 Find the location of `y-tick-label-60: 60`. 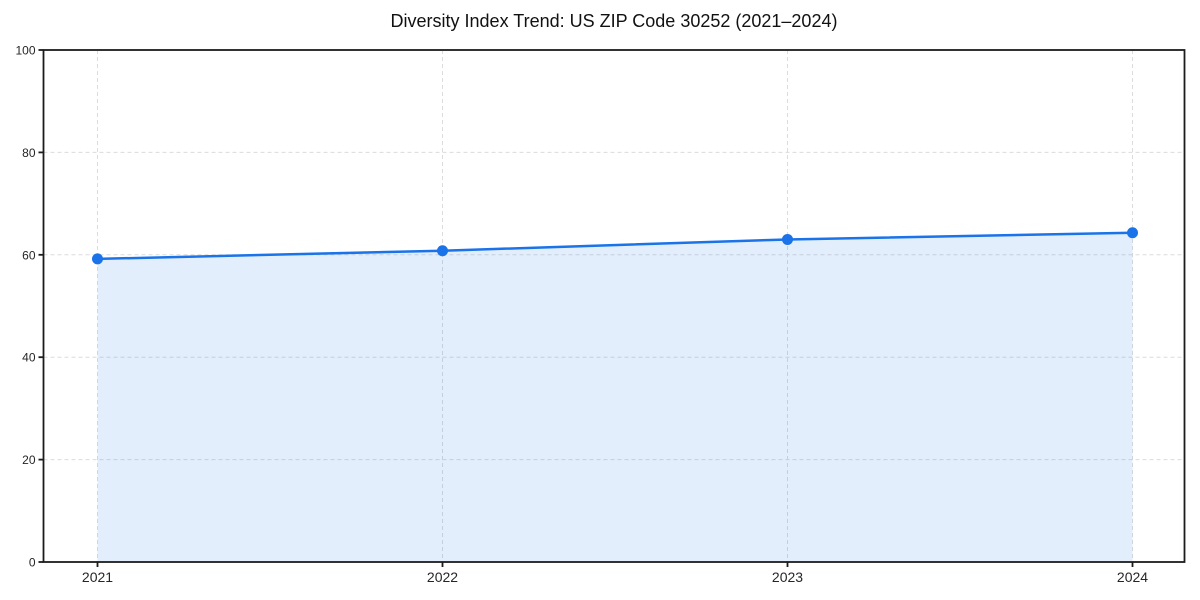

y-tick-label-60: 60 is located at coordinates (29, 255).